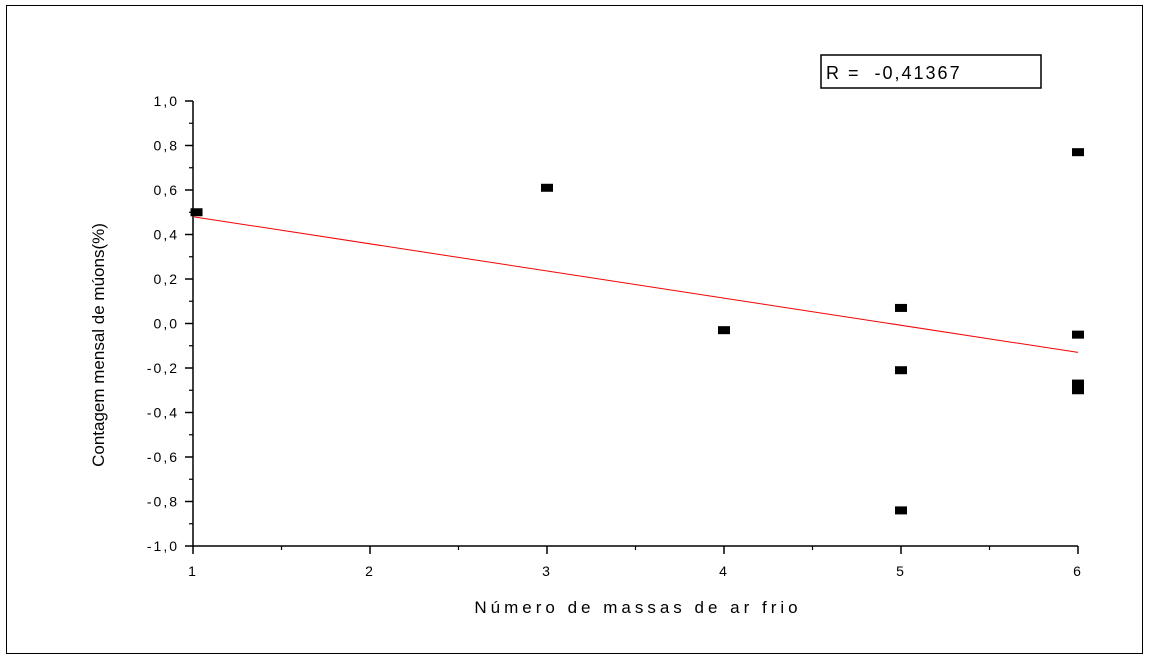  I want to click on correlation-label: R = -0,41367, so click(894, 73).